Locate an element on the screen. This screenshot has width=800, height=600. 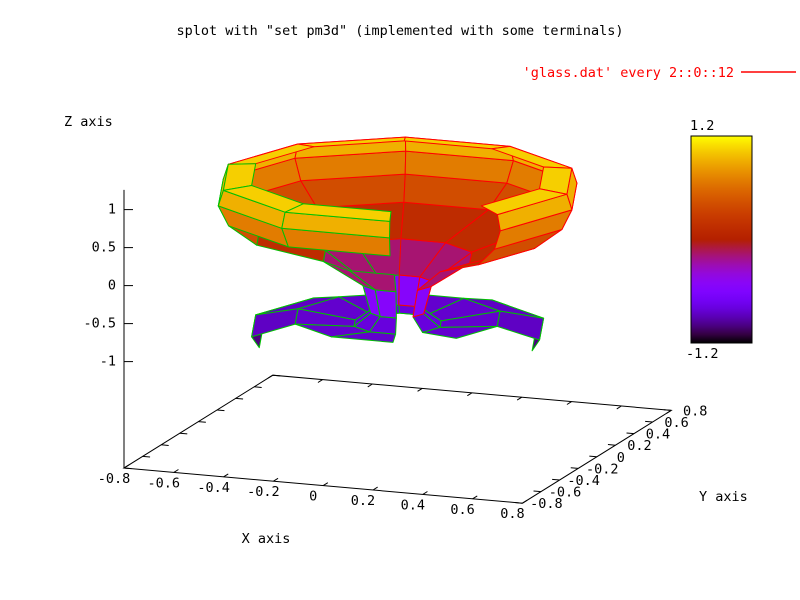
y-axis-label: Y axis is located at coordinates (723, 497).